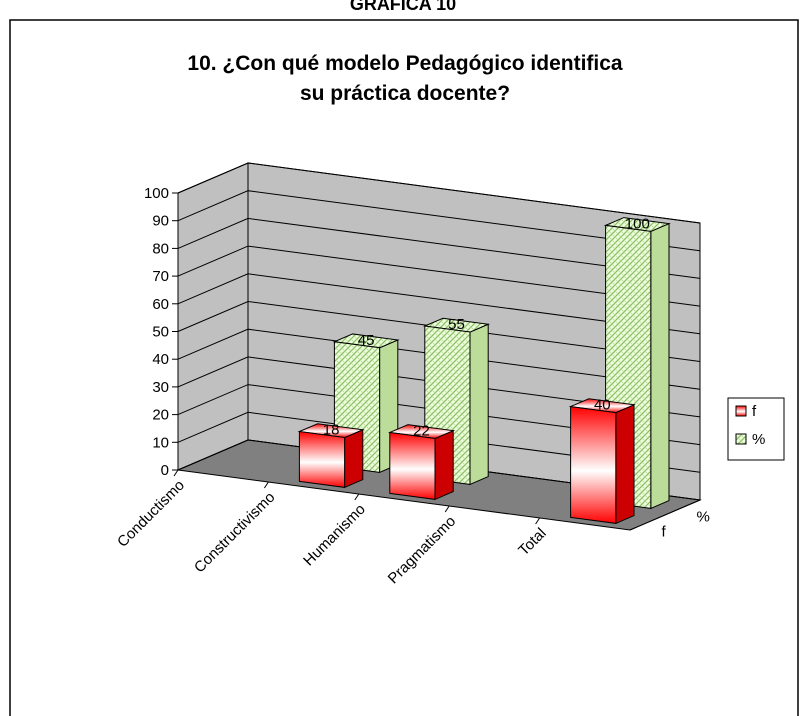  I want to click on y-tick-label: 30, so click(160, 387).